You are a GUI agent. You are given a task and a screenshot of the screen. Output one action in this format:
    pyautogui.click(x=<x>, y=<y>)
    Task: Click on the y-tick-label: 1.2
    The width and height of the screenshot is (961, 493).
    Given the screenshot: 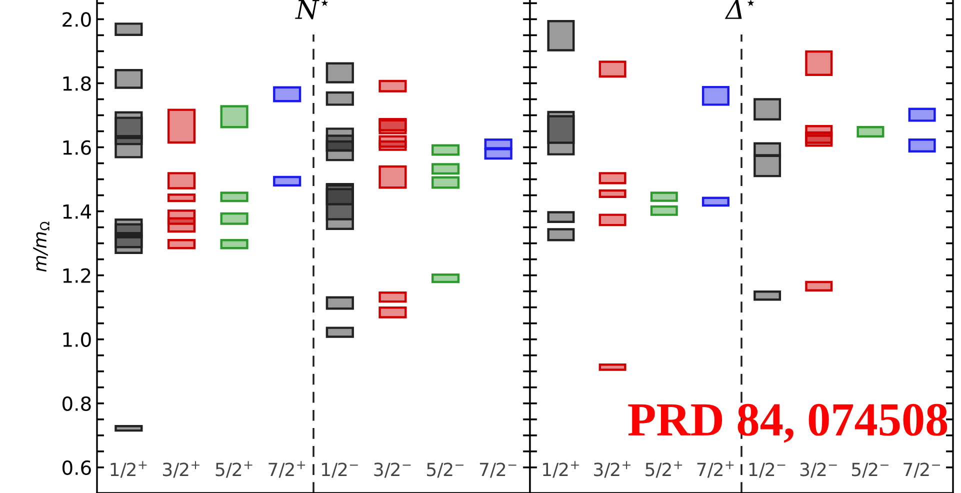 What is the action you would take?
    pyautogui.click(x=76, y=275)
    